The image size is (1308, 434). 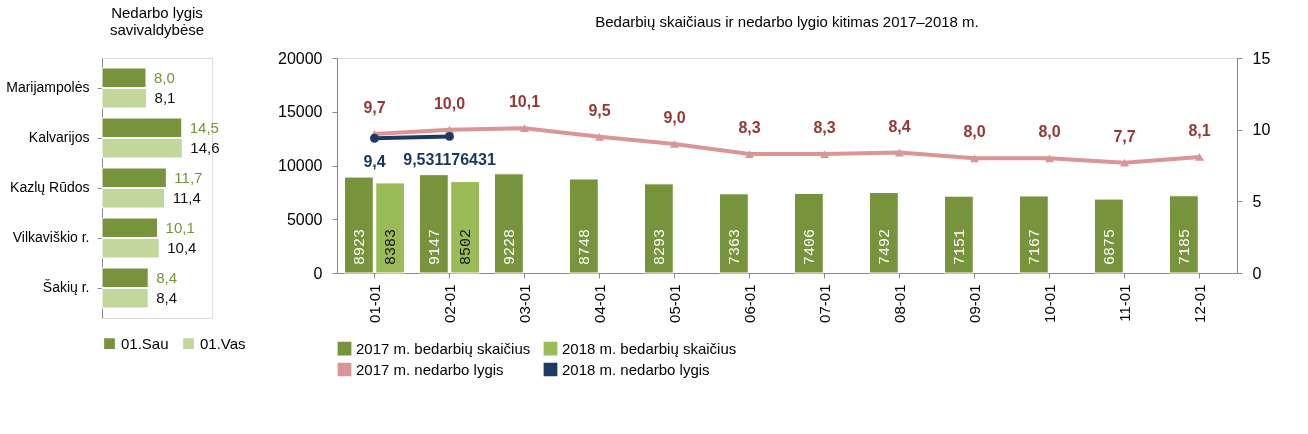 I want to click on x-tick-label: 02-01, so click(x=449, y=303).